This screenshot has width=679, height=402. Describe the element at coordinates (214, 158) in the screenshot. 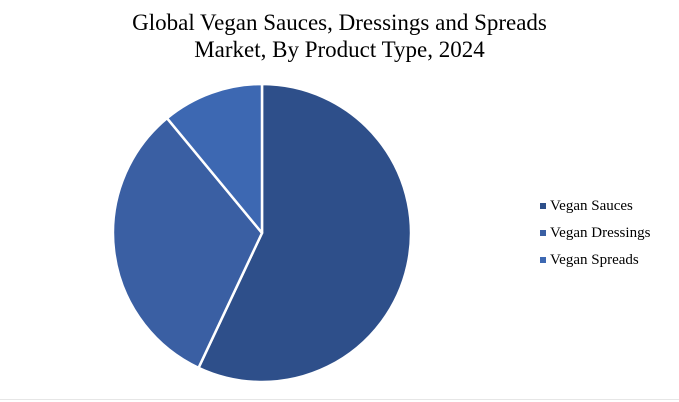

I see `pie-slice-vegan-spreads` at that location.